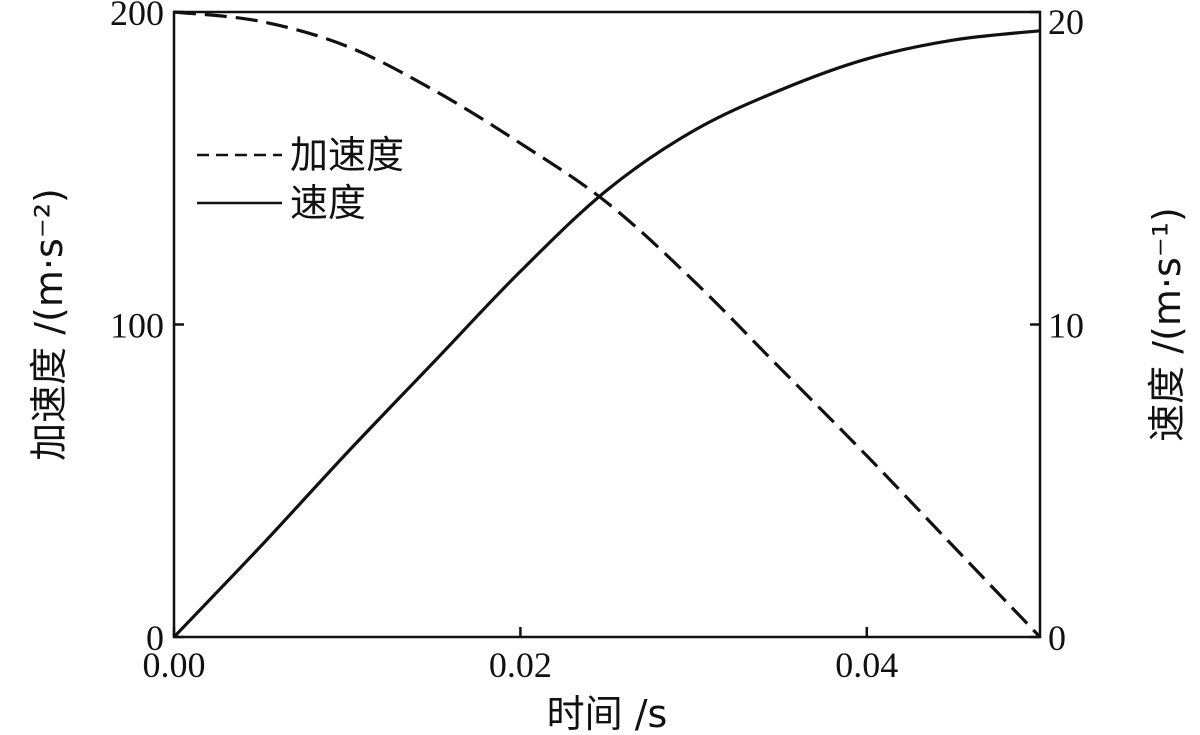  Describe the element at coordinates (49, 324) in the screenshot. I see `y-axis-left-label: 加速度 /(m·s⁻²)` at that location.